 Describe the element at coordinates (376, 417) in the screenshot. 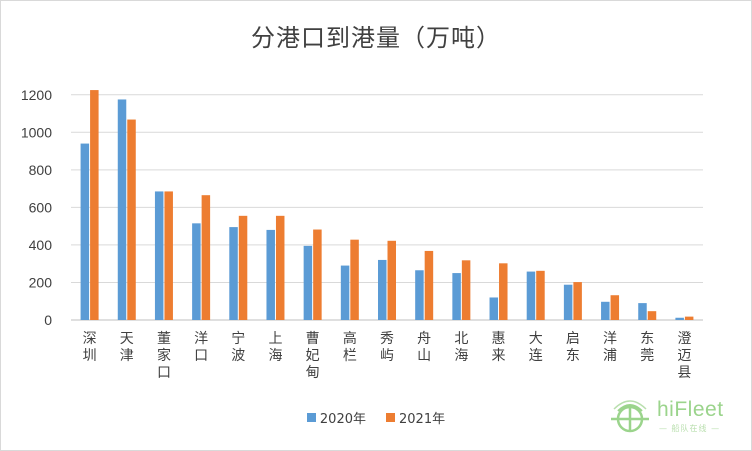

I see `chart-legend: 2020年 2021年` at that location.